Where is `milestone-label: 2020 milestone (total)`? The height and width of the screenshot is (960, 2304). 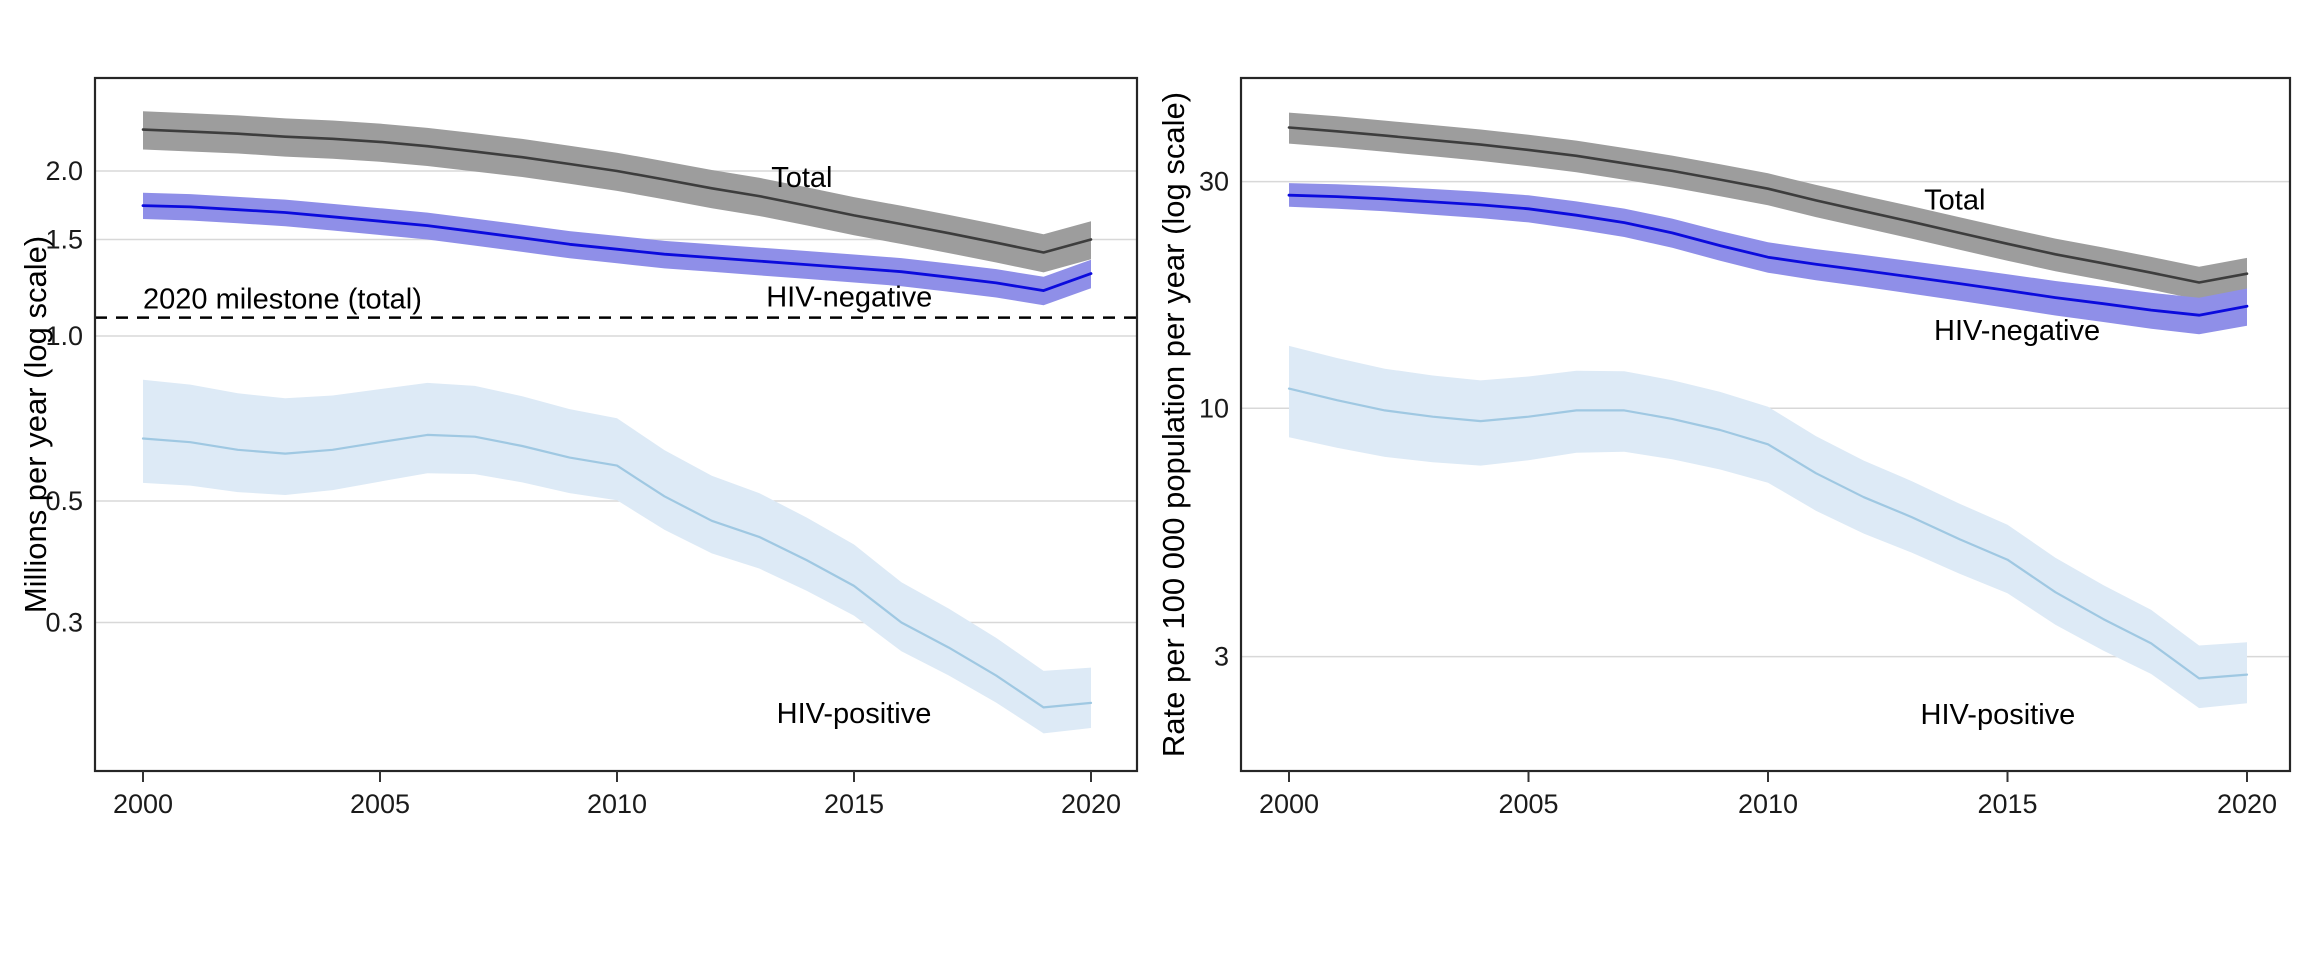 milestone-label: 2020 milestone (total) is located at coordinates (282, 300).